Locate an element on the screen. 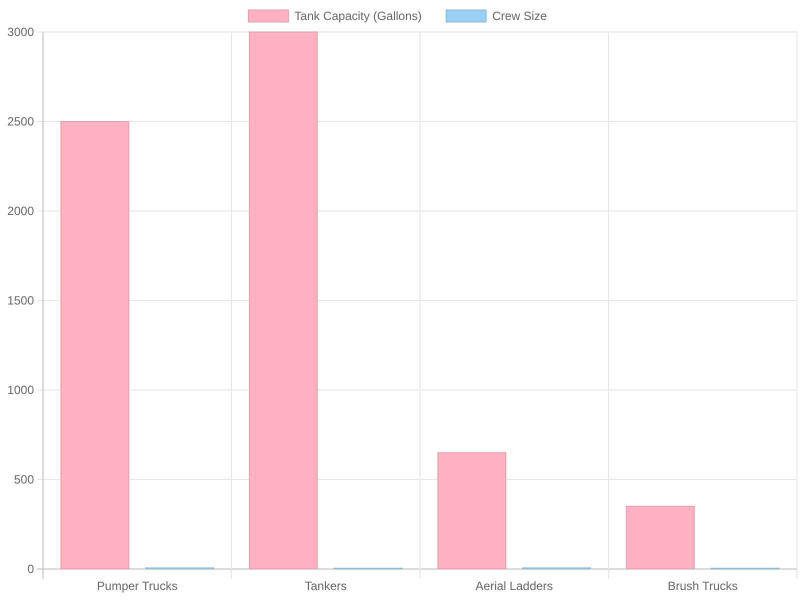 Image resolution: width=800 pixels, height=600 pixels. y-tick-label: 3000 is located at coordinates (20, 32).